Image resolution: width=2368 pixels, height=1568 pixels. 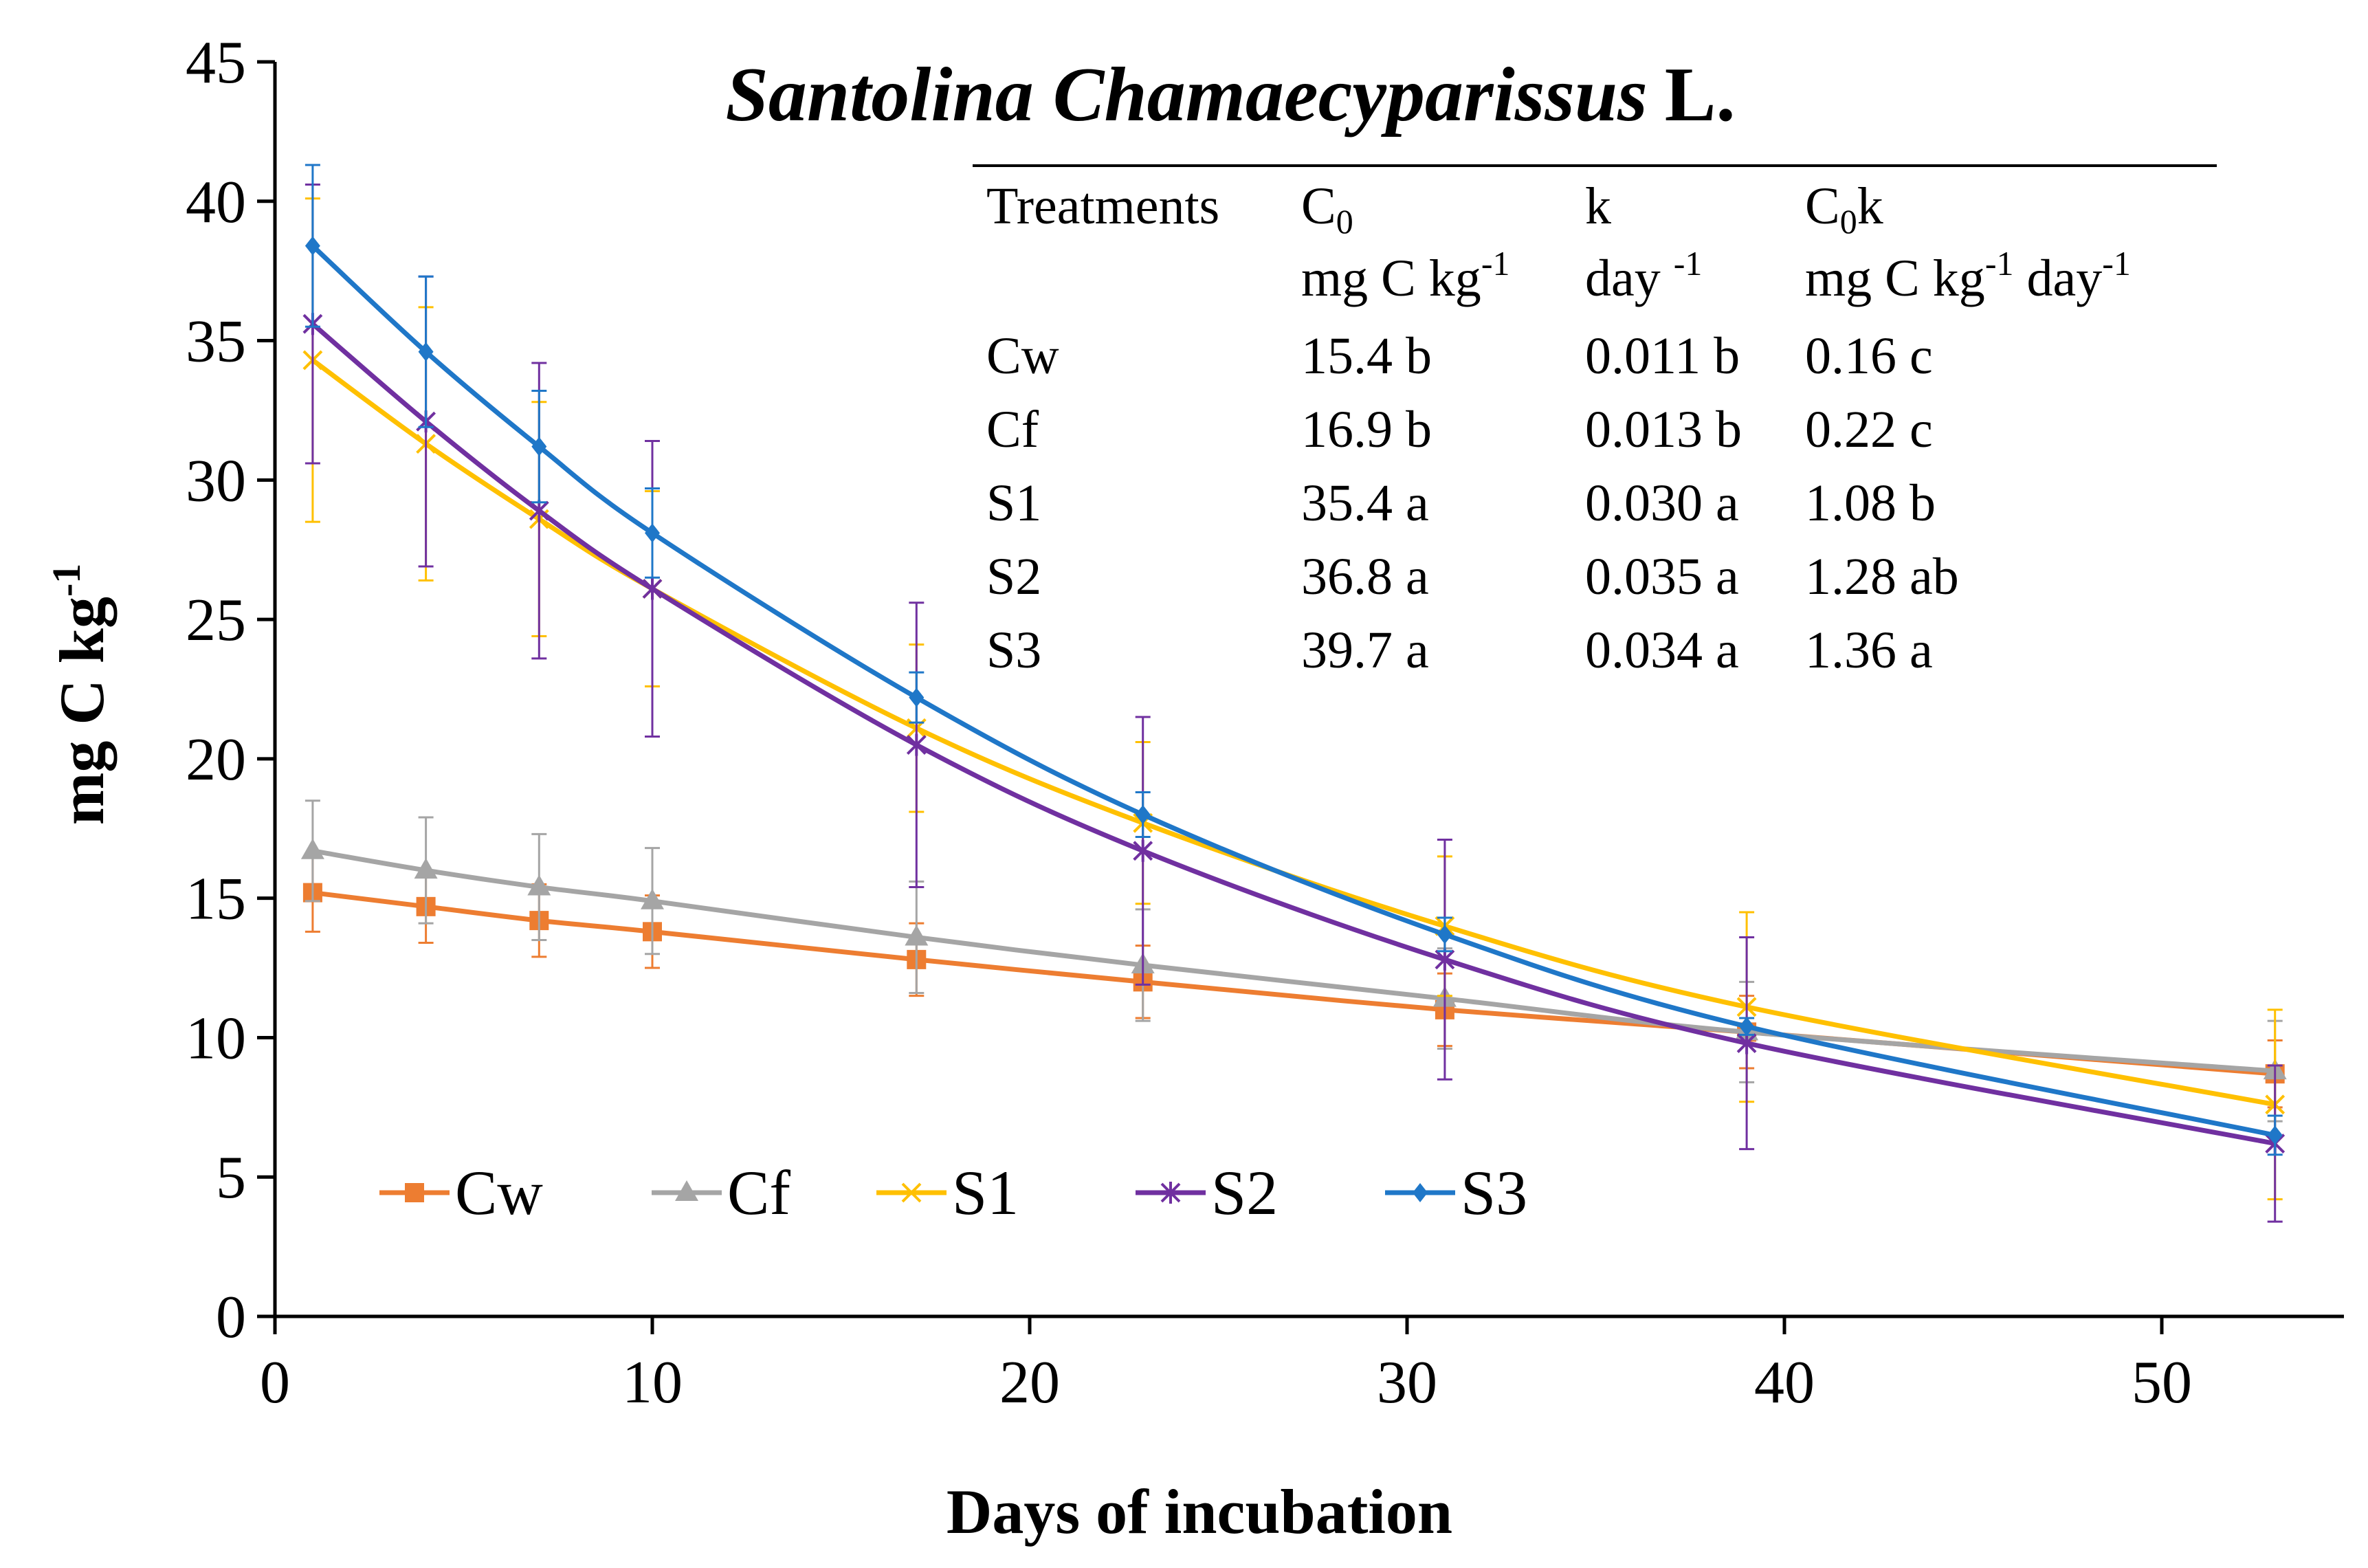 I want to click on table-header-k: k, so click(x=1598, y=206).